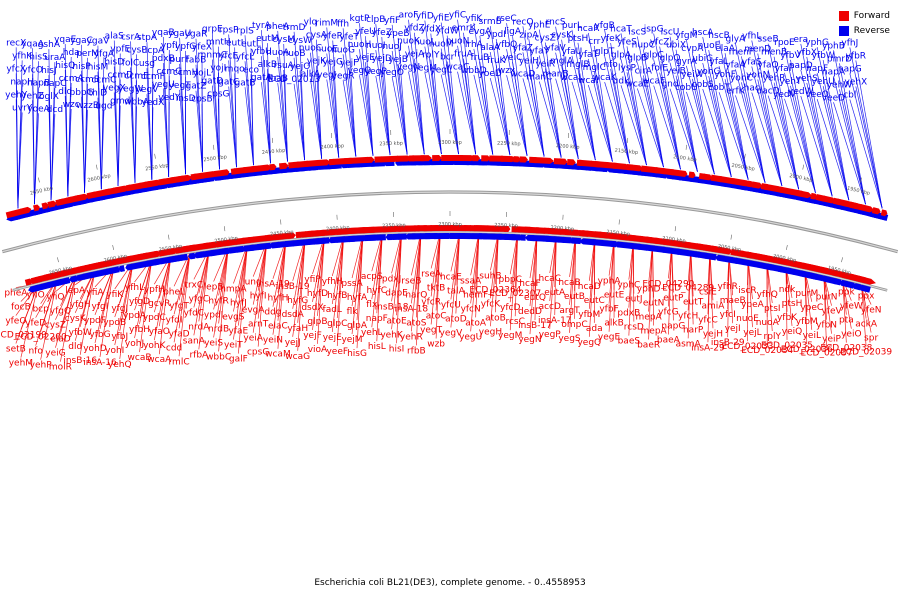  I want to click on gene-label: yphB, so click(833, 46).